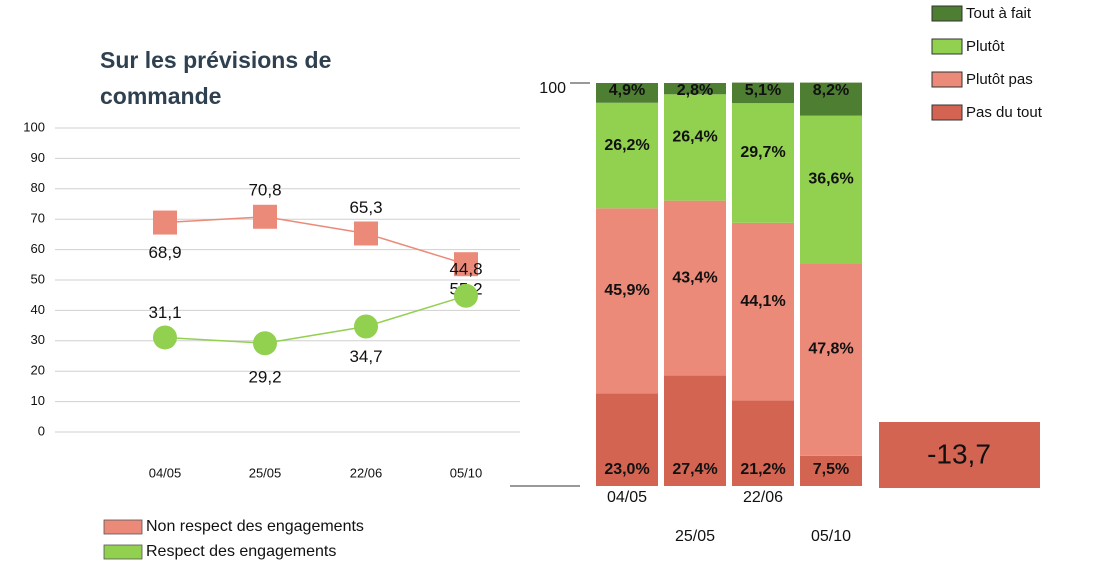 The image size is (1097, 569). Describe the element at coordinates (38, 339) in the screenshot. I see `y-tick-label: 30` at that location.